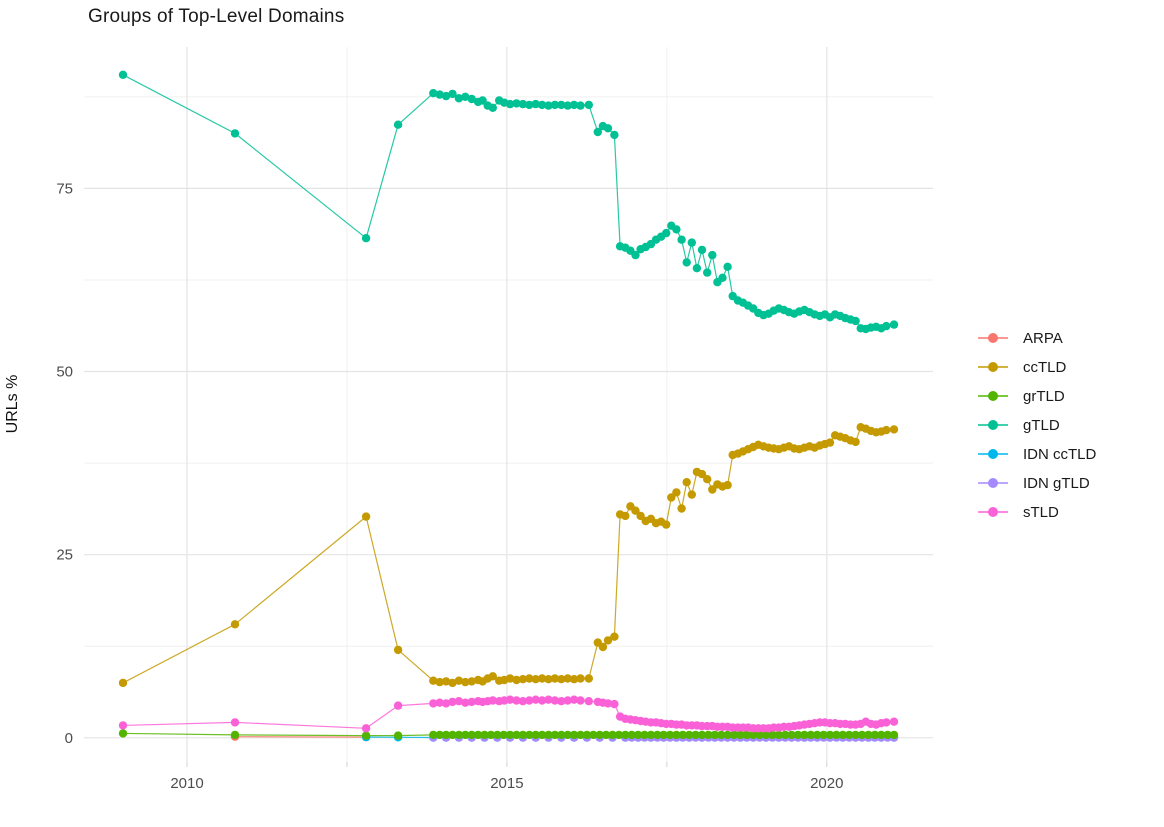  I want to click on svg-text: 50, so click(64, 372).